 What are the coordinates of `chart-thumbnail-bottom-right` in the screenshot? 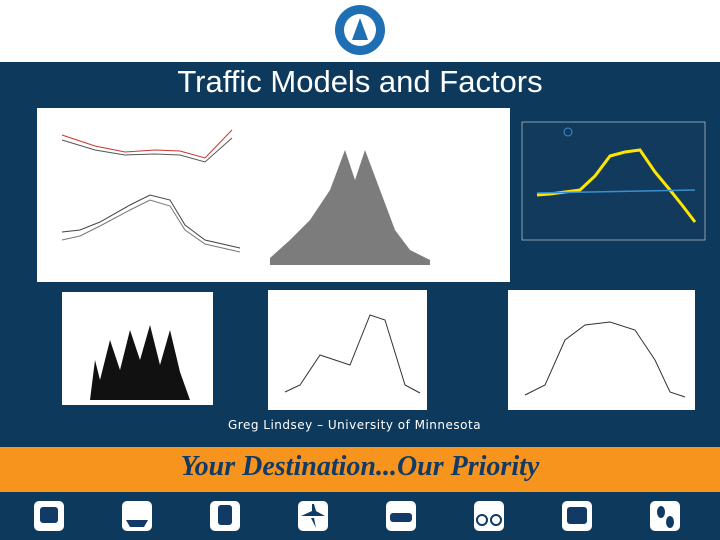 It's located at (601, 350).